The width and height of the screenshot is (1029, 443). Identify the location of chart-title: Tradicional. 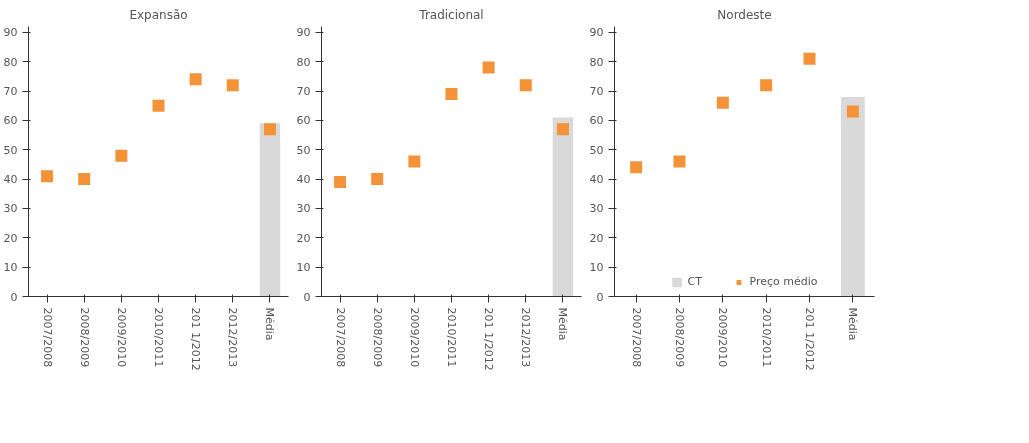
(451, 14).